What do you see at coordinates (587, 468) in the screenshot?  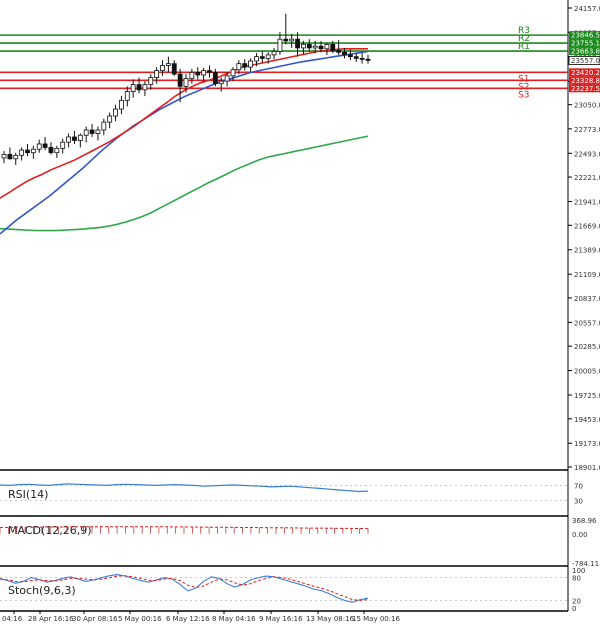 I see `price-tick-label: 18901.0` at bounding box center [587, 468].